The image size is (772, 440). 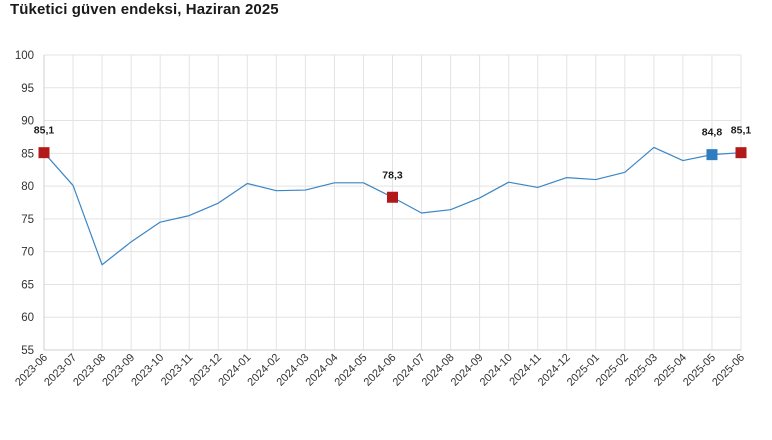 I want to click on y-tick-label: 95, so click(x=27, y=89).